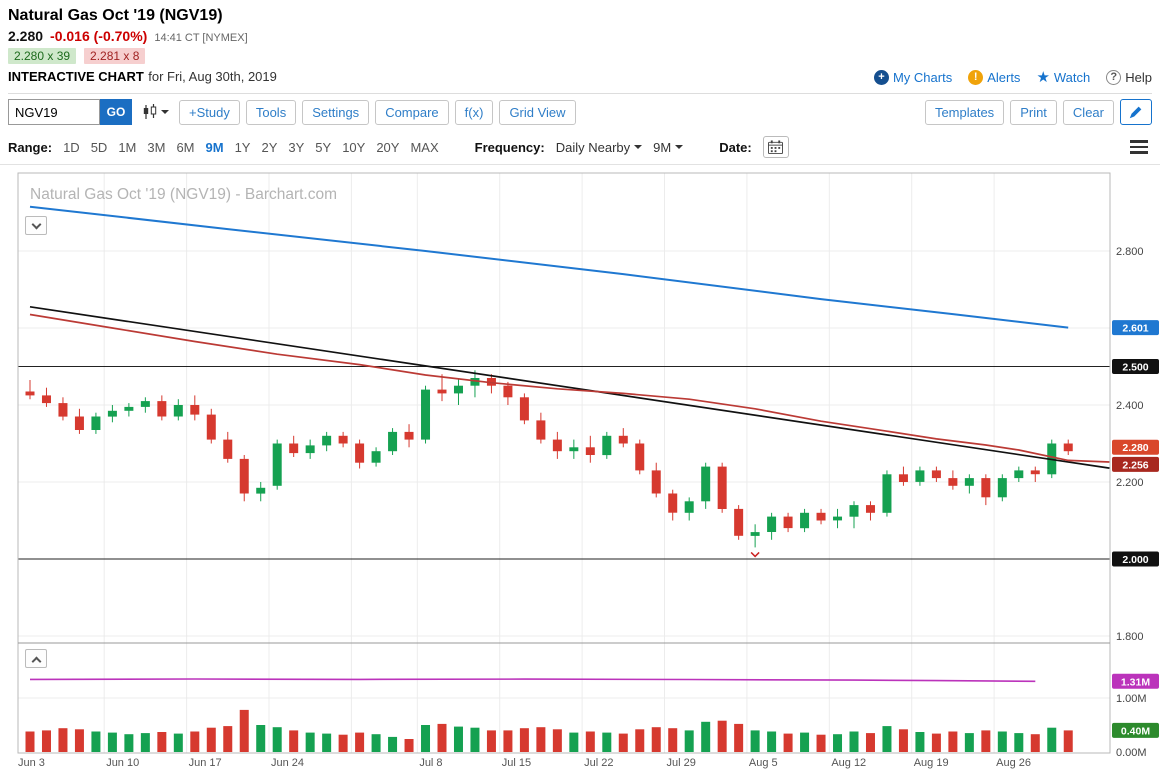 Image resolution: width=1160 pixels, height=778 pixels. I want to click on range-2y: 2Y, so click(269, 147).